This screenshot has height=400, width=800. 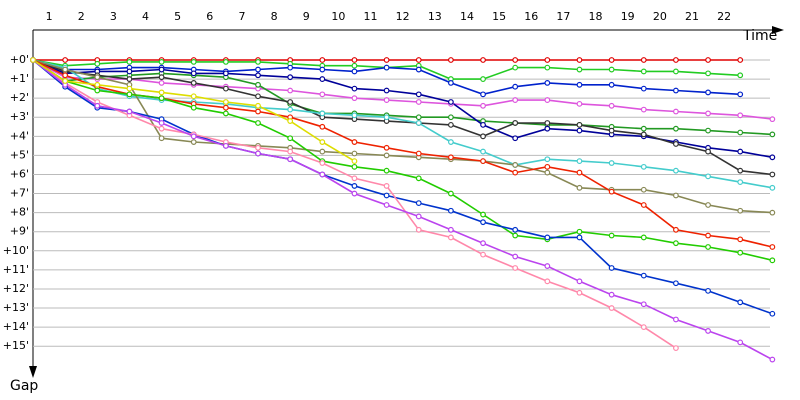 What do you see at coordinates (177, 16) in the screenshot?
I see `x-tick-label: 5` at bounding box center [177, 16].